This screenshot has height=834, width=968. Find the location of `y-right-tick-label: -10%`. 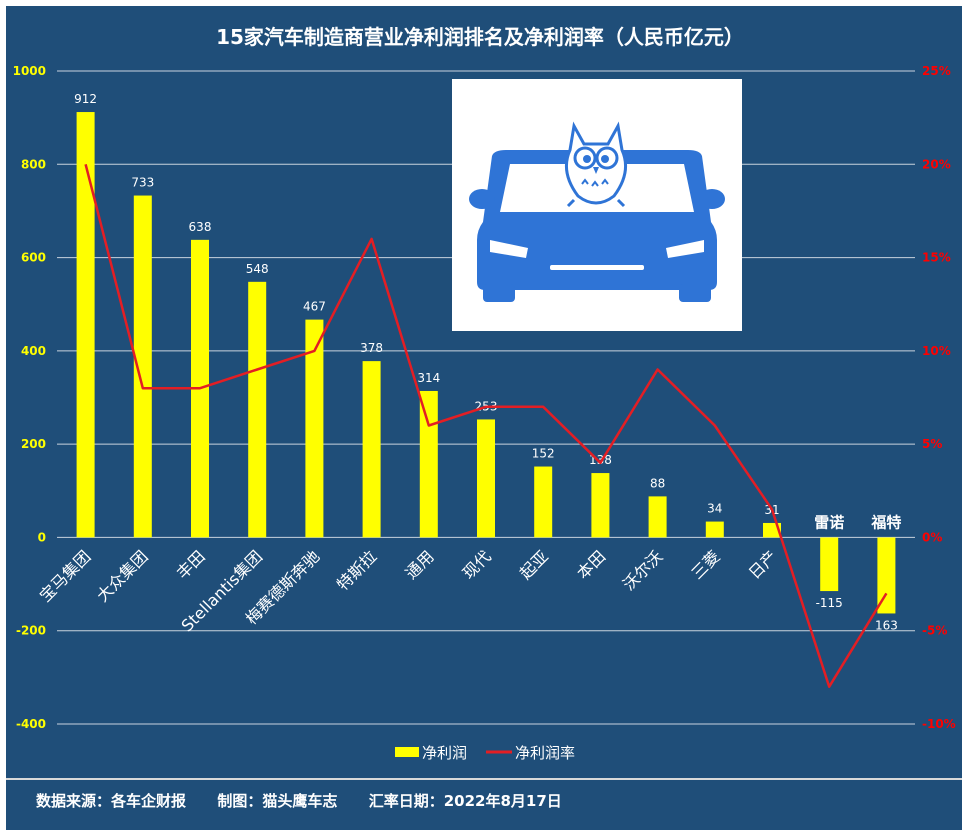

y-right-tick-label: -10% is located at coordinates (939, 724).